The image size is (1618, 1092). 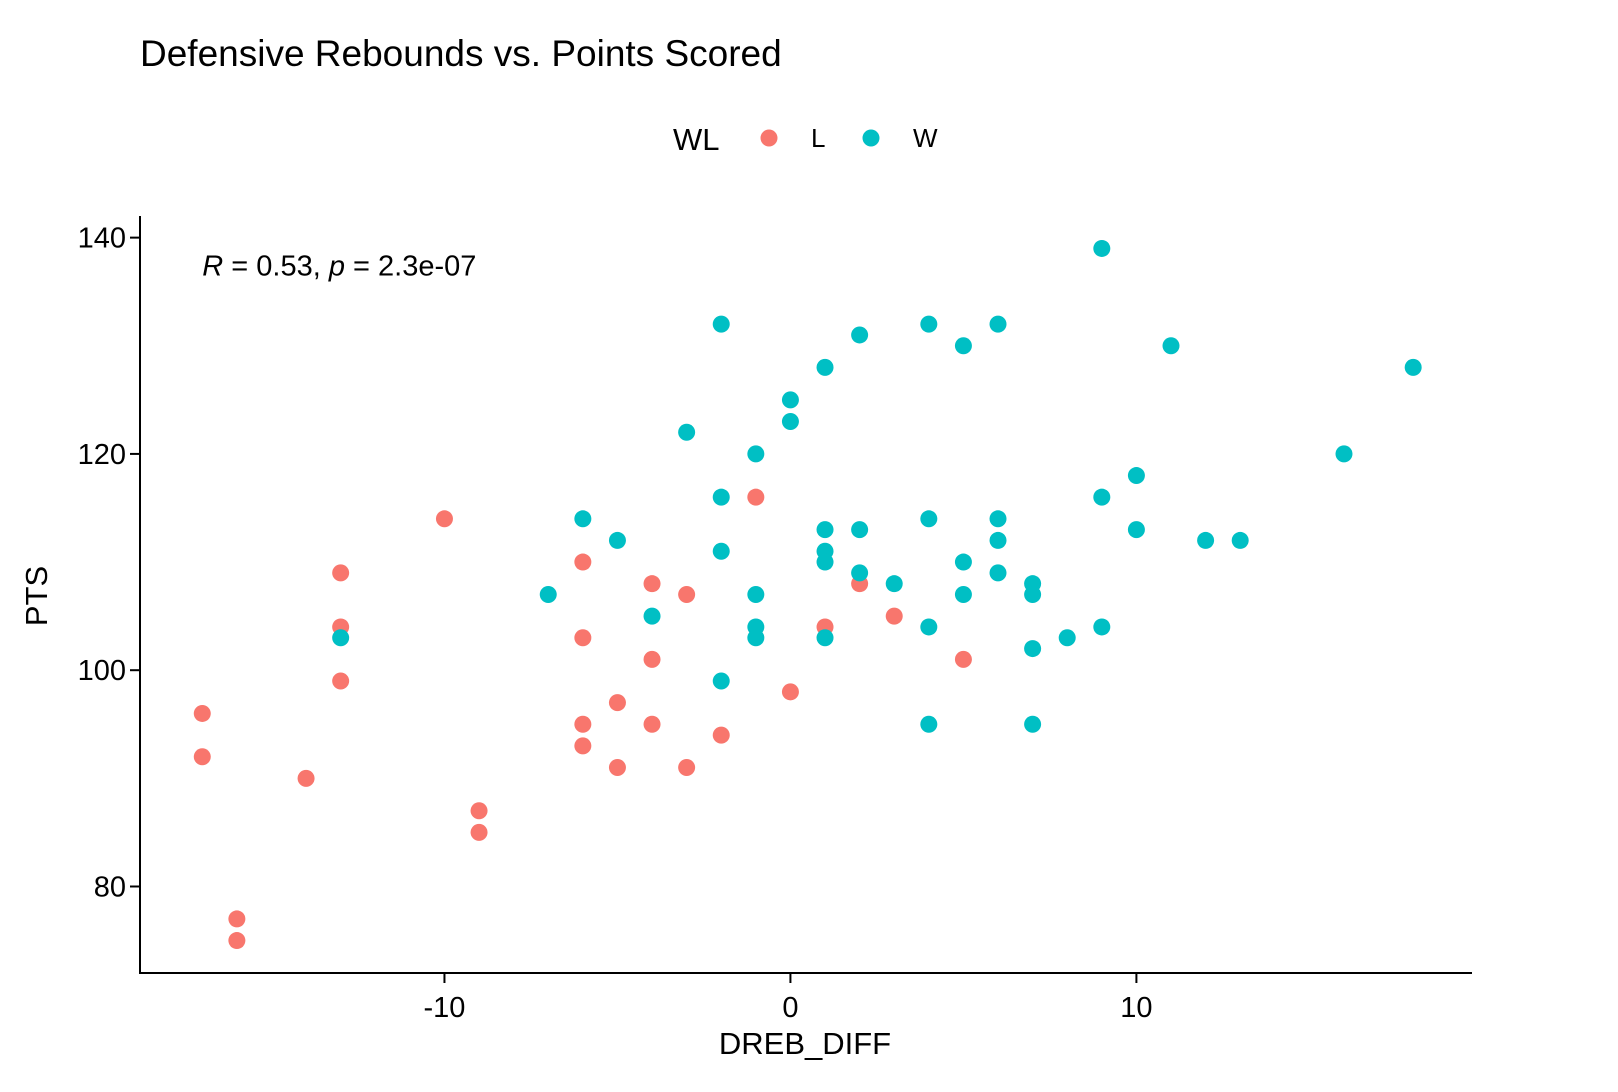 I want to click on annotation-r-value: = 0.53,, so click(x=276, y=266).